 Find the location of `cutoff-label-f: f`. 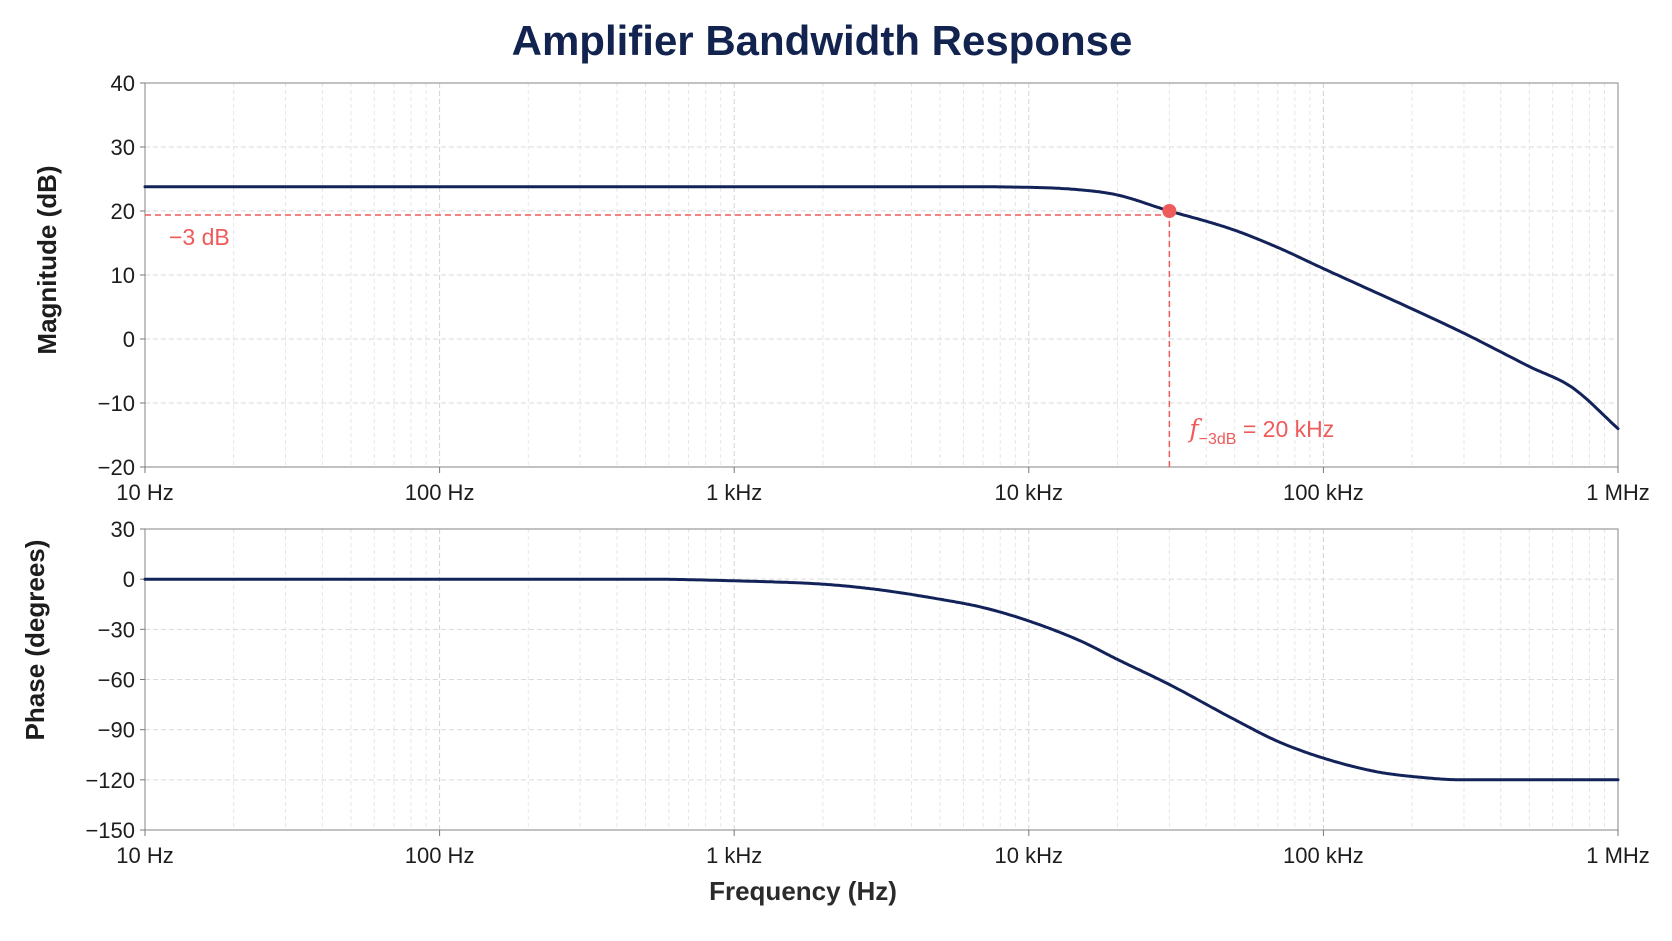

cutoff-label-f: f is located at coordinates (1194, 428).